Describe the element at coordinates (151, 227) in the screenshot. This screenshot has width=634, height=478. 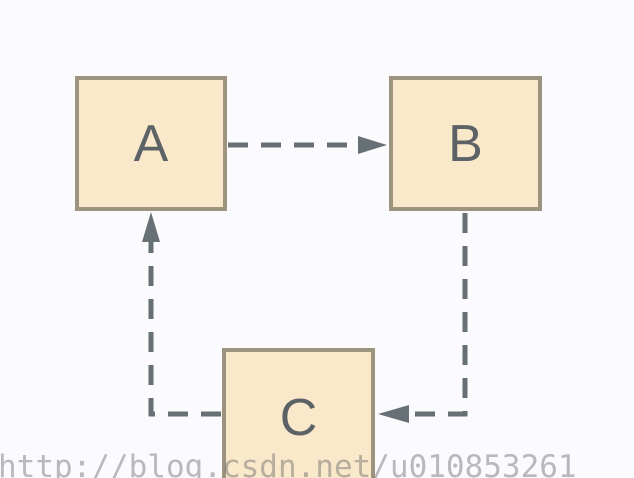
I see `arrowhead-c-to-a` at that location.